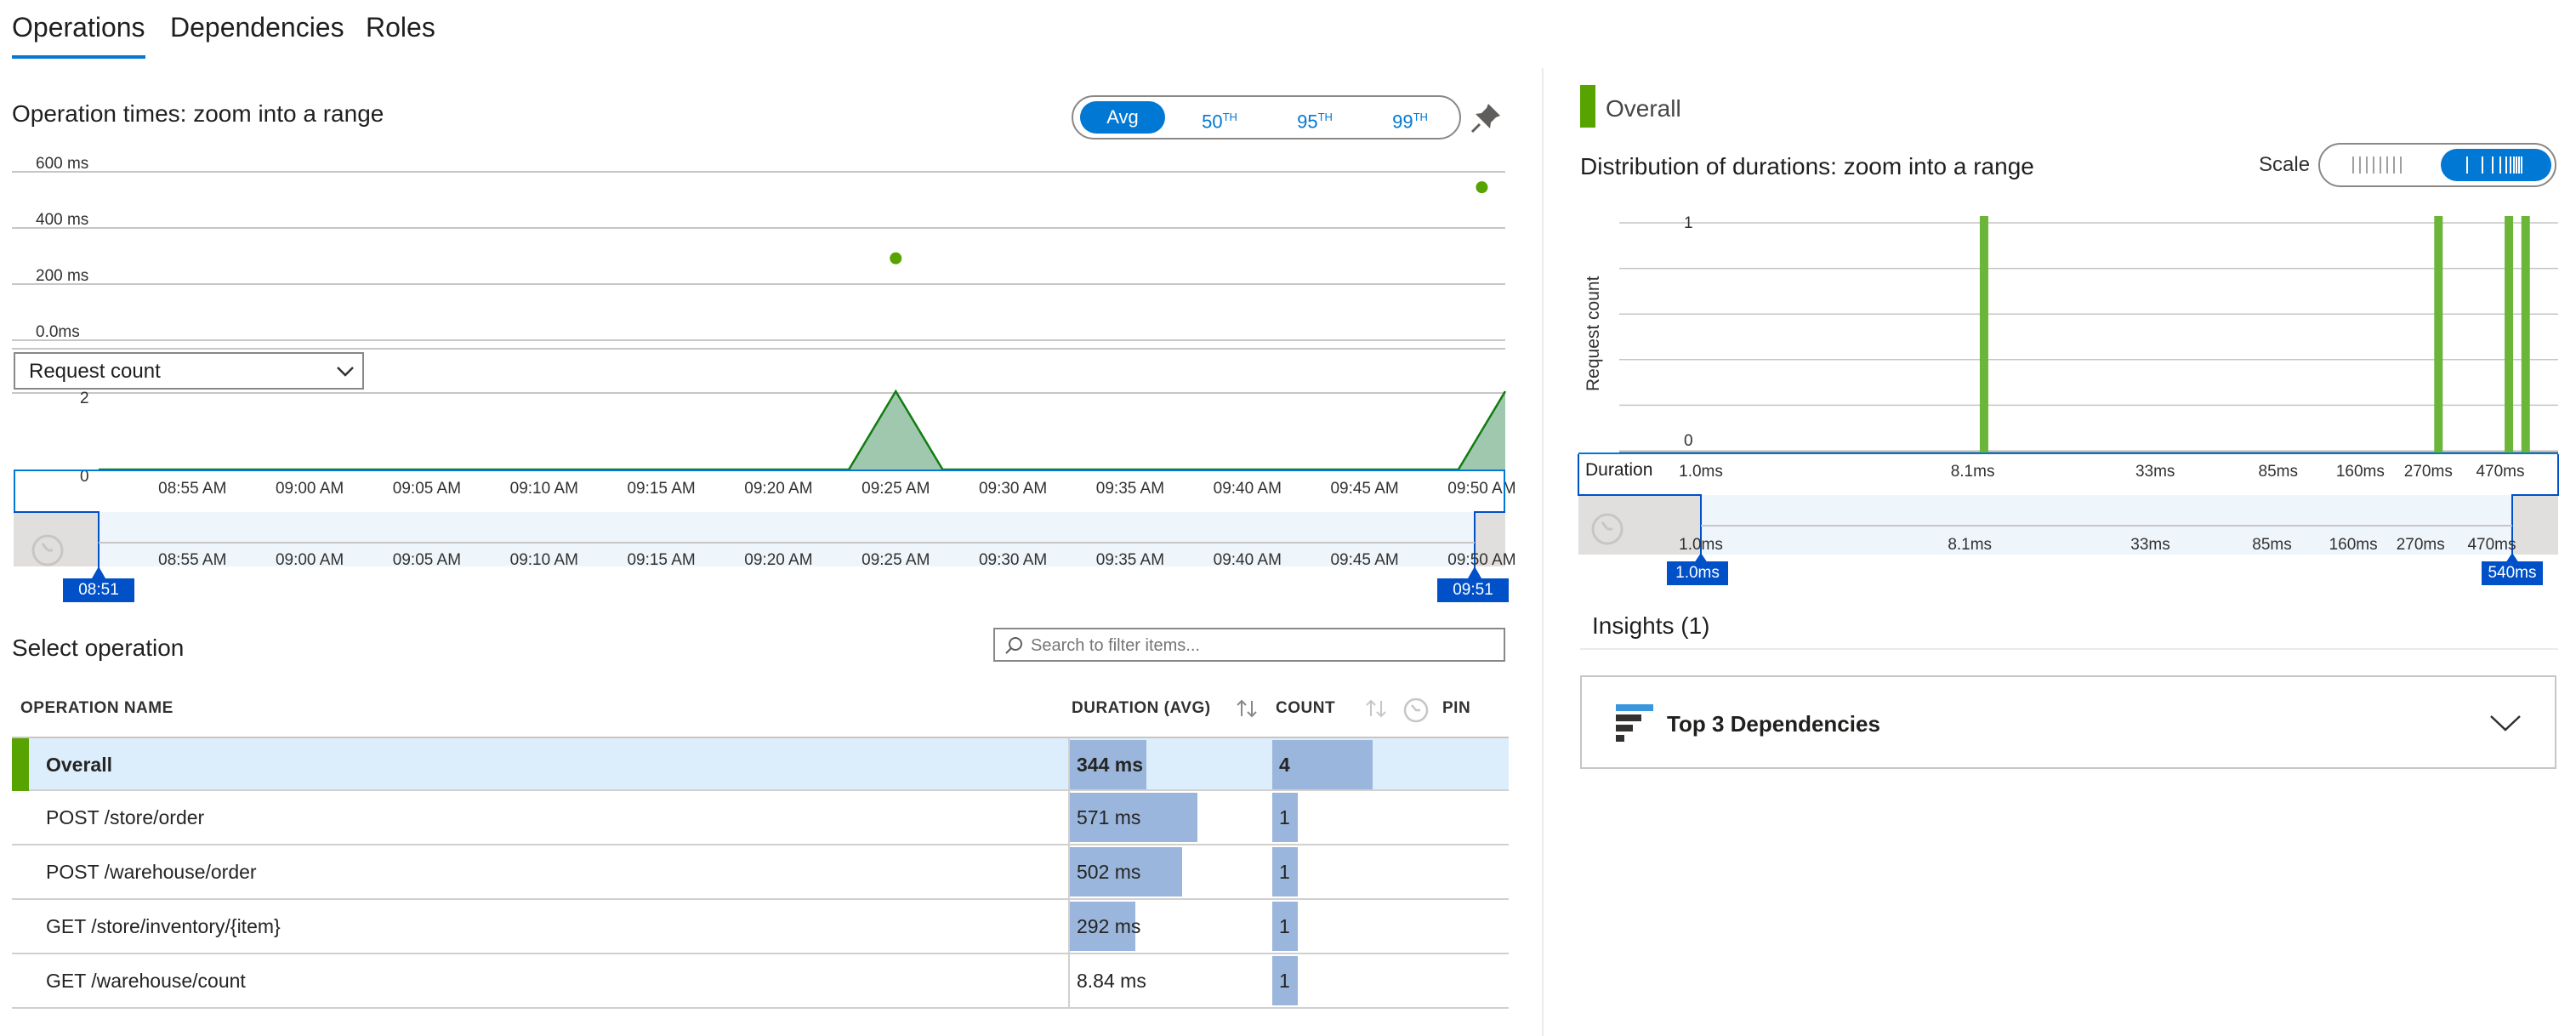 The width and height of the screenshot is (2576, 1036). Describe the element at coordinates (98, 648) in the screenshot. I see `select-operation-title: Select operation` at that location.